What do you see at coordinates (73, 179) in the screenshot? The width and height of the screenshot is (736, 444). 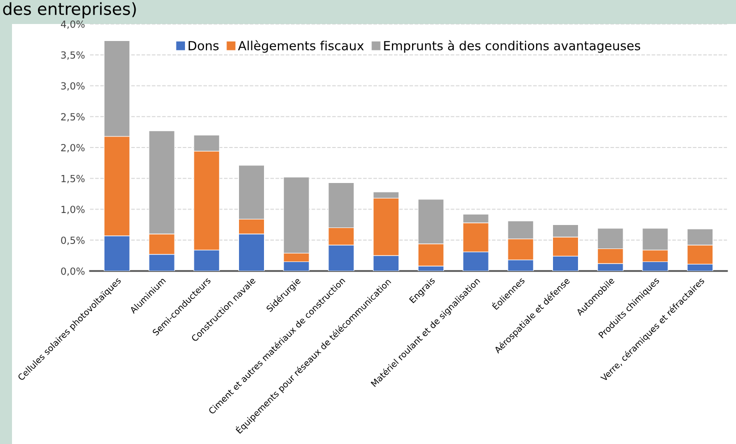 I see `y-tick-label: 1,5%` at bounding box center [73, 179].